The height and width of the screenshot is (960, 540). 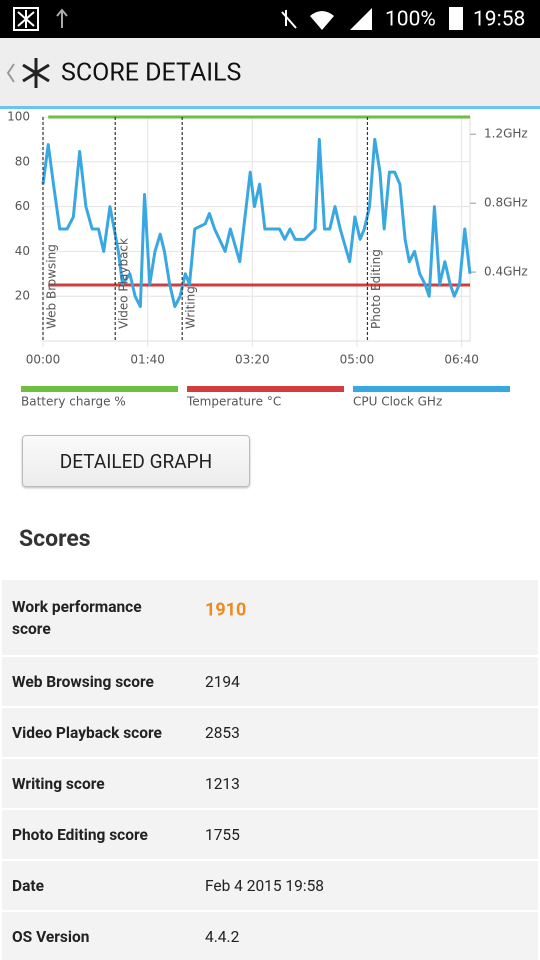 What do you see at coordinates (83, 681) in the screenshot?
I see `score-label: Web Browsing score` at bounding box center [83, 681].